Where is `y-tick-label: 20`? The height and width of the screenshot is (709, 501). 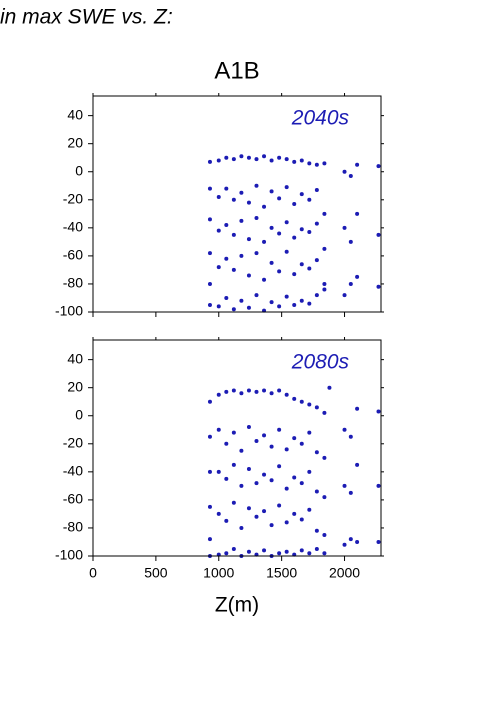 y-tick-label: 20 is located at coordinates (75, 142).